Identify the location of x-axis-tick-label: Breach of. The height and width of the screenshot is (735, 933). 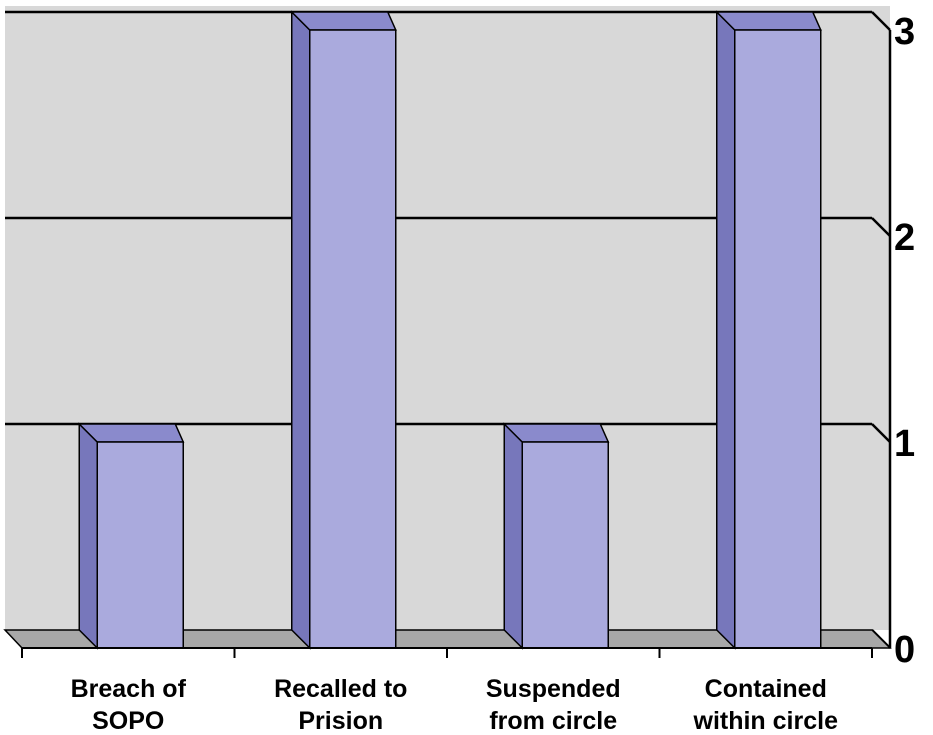
(129, 689).